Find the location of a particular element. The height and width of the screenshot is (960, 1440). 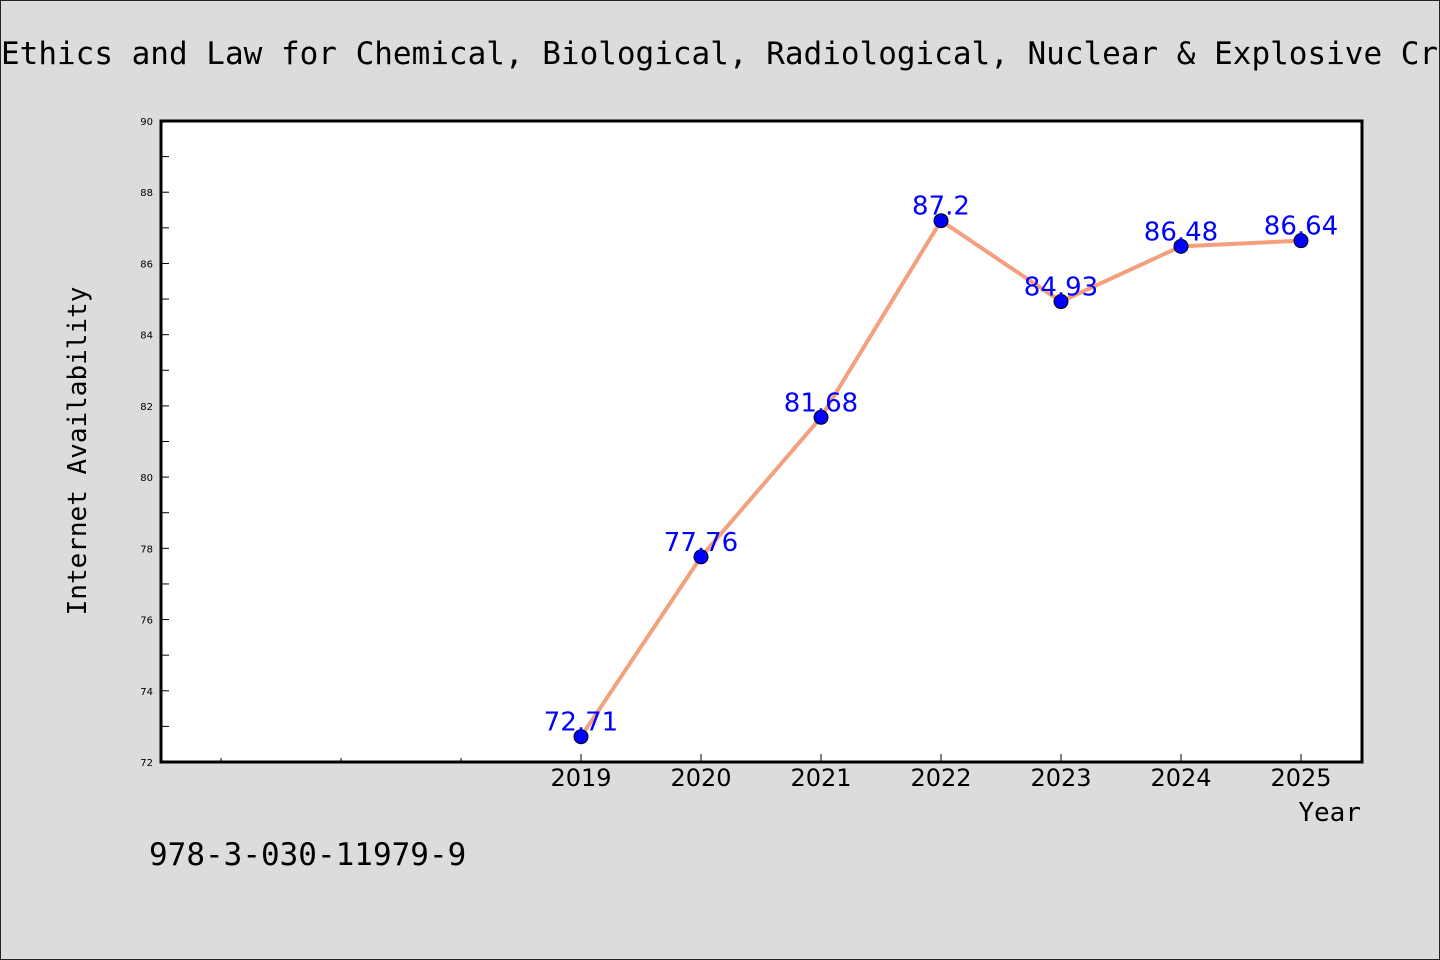

x-tick-label: 2023 is located at coordinates (1060, 778).